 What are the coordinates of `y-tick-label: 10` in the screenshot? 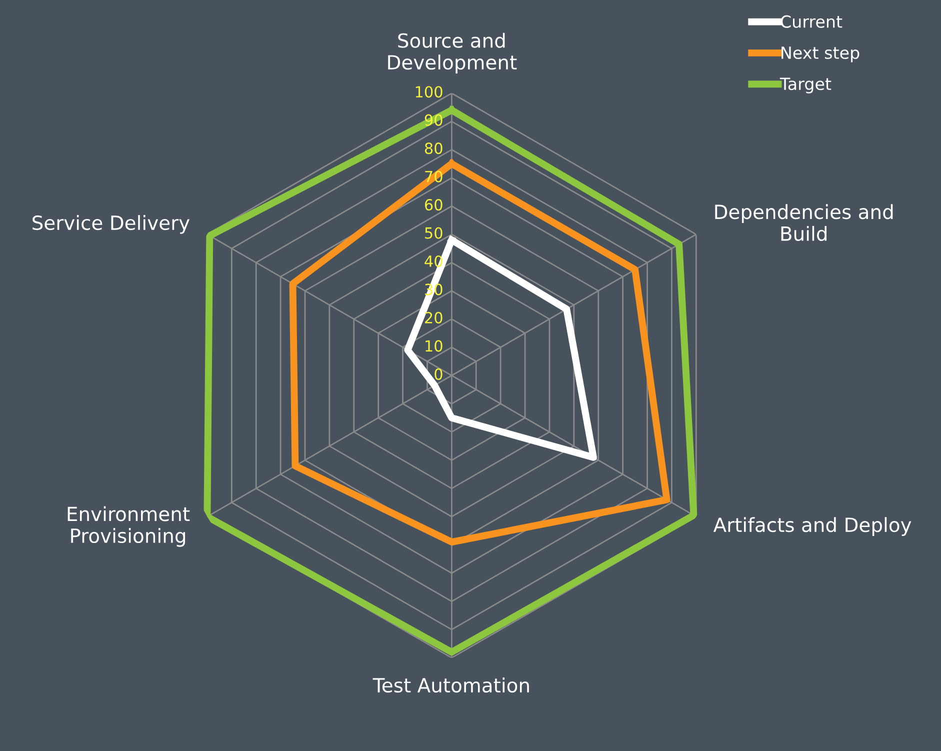 It's located at (434, 346).